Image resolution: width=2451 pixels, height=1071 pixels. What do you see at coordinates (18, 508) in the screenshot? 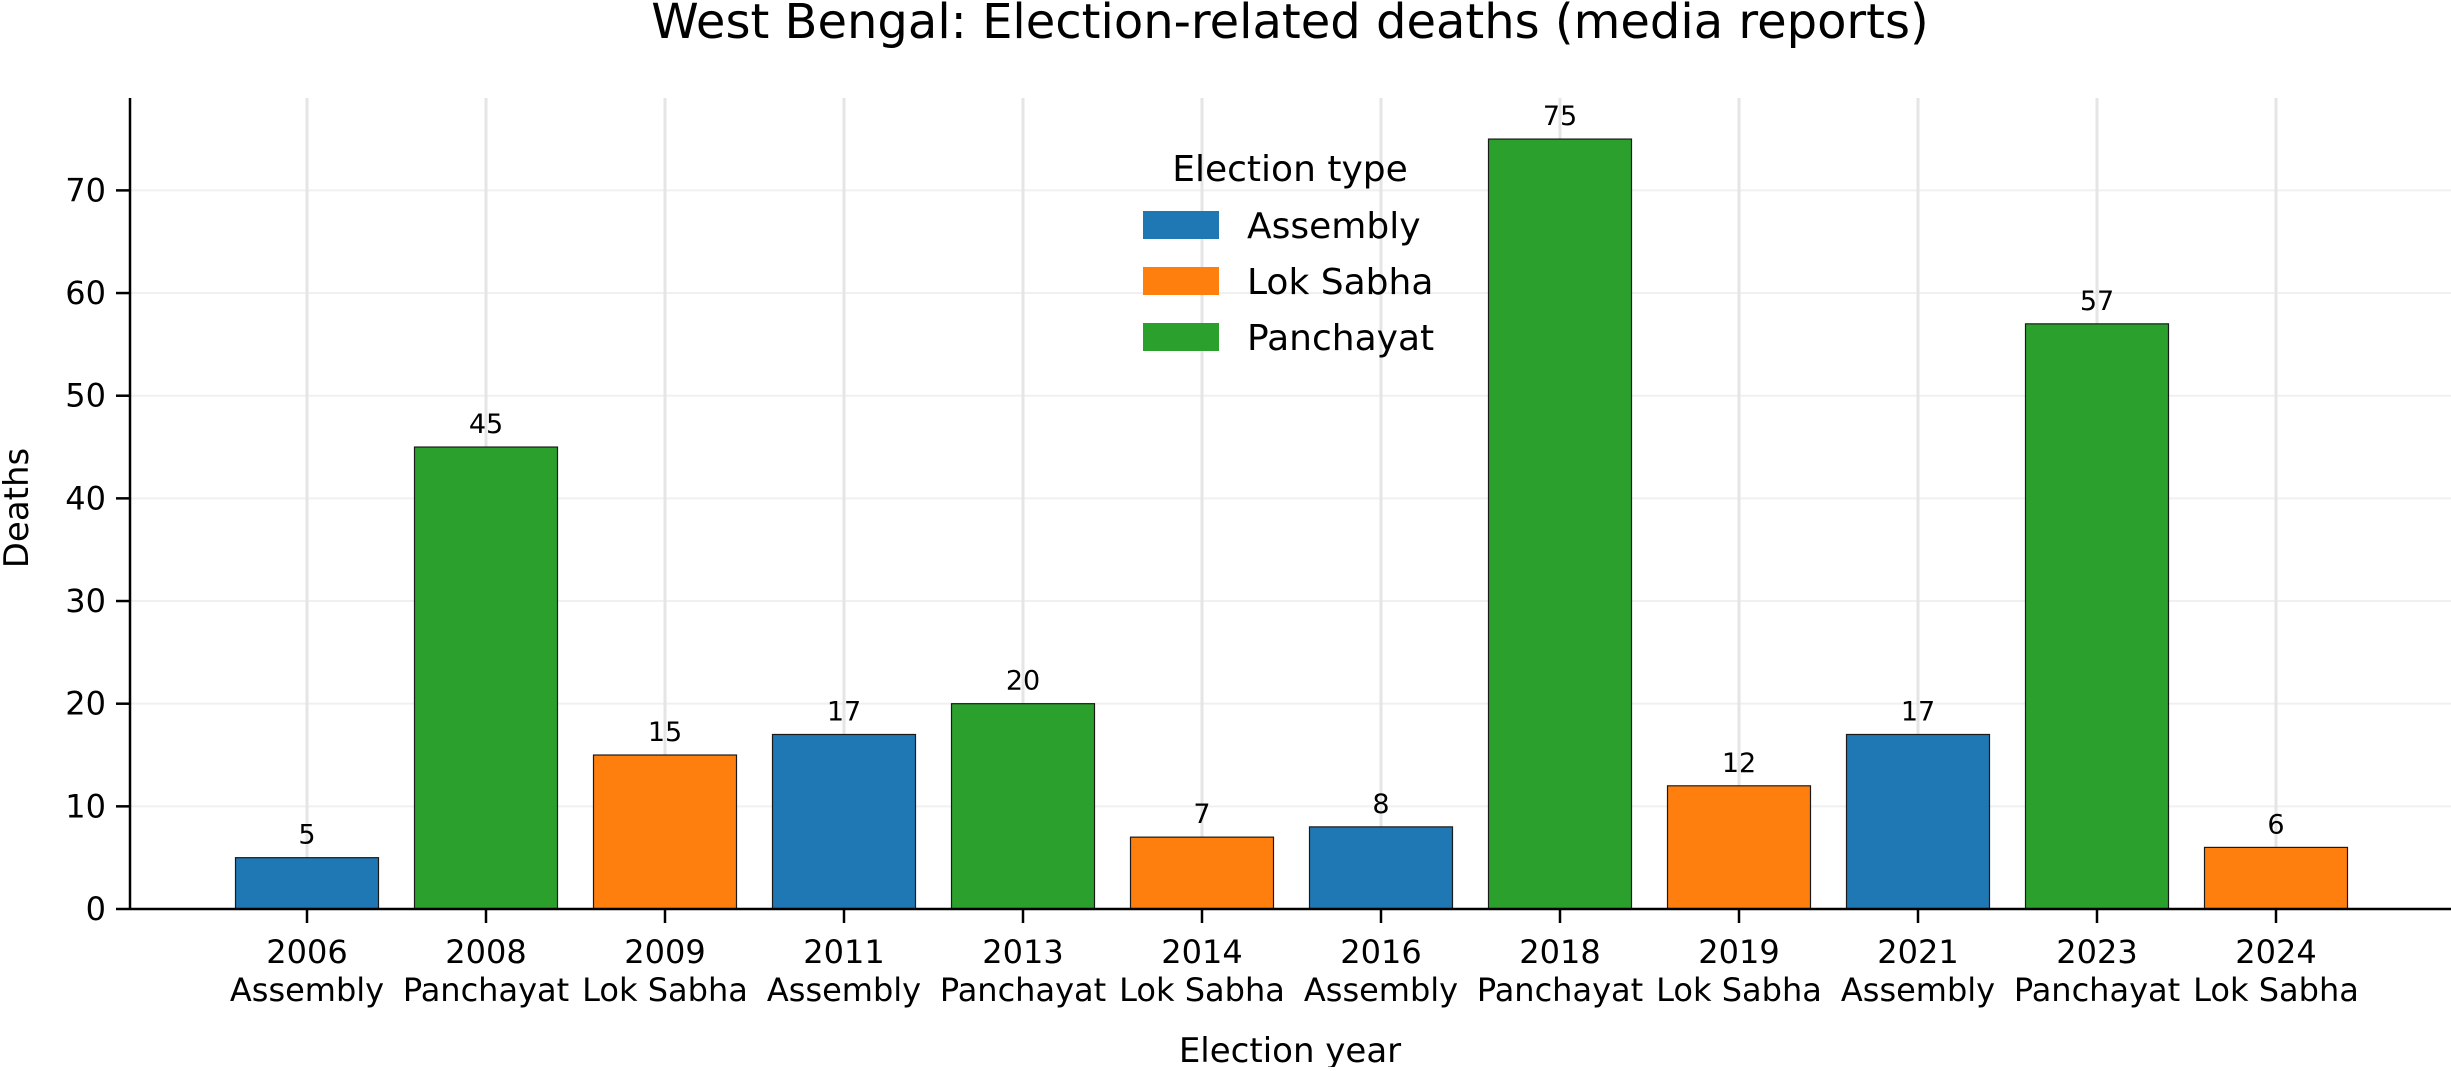
I see `y-axis-label: Deaths` at bounding box center [18, 508].